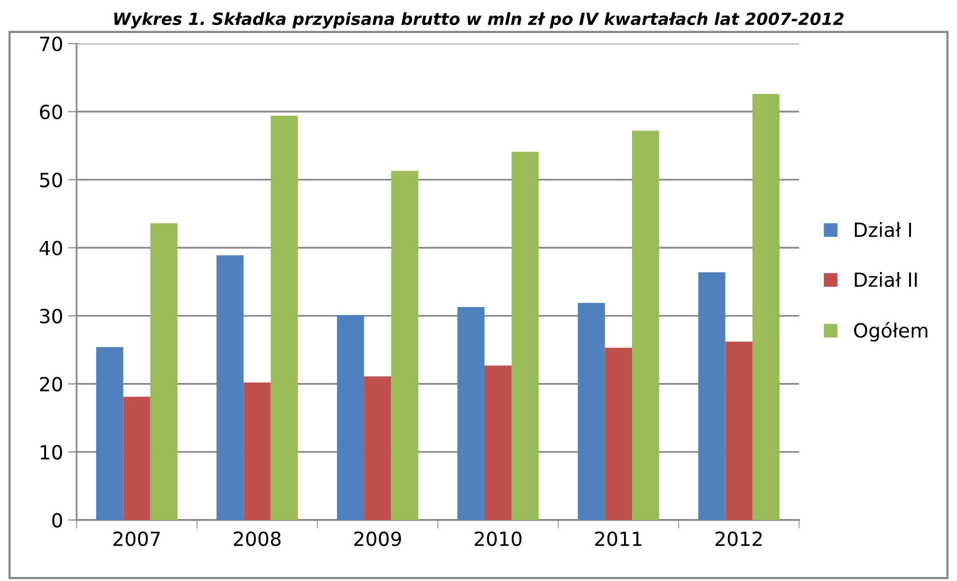 The image size is (957, 581). I want to click on x-tick-label: 2007, so click(136, 538).